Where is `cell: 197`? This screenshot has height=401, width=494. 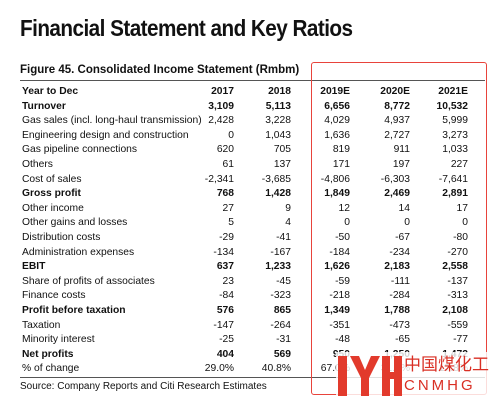 cell: 197 is located at coordinates (401, 164).